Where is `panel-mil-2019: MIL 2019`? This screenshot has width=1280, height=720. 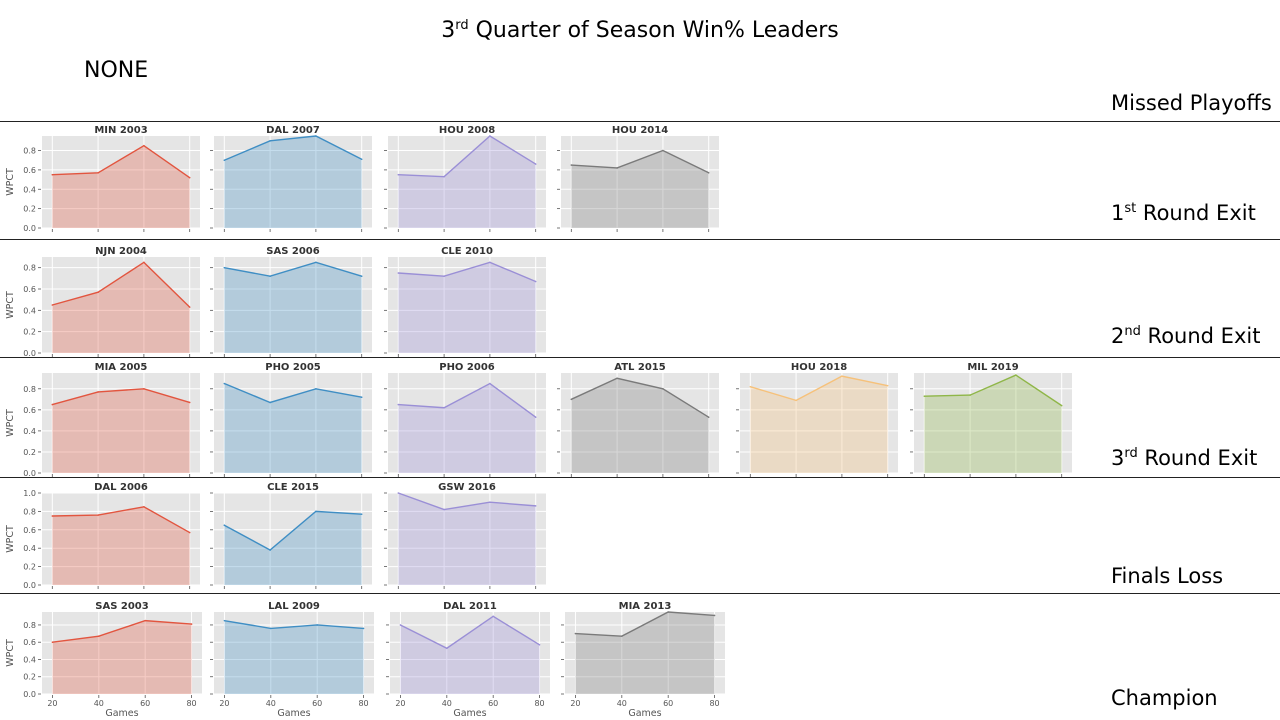 panel-mil-2019: MIL 2019 is located at coordinates (991, 419).